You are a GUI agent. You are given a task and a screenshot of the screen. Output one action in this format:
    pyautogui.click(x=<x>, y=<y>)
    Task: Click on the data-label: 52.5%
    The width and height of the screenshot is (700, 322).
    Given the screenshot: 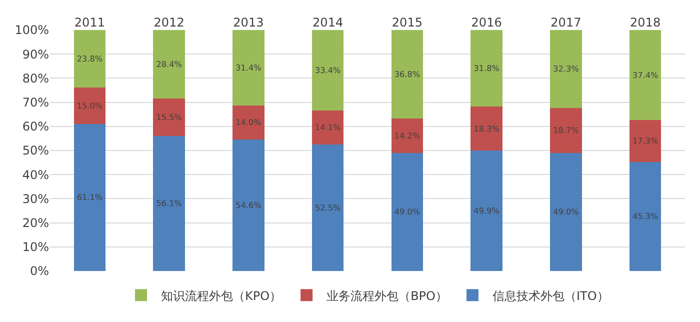 What is the action you would take?
    pyautogui.click(x=327, y=207)
    